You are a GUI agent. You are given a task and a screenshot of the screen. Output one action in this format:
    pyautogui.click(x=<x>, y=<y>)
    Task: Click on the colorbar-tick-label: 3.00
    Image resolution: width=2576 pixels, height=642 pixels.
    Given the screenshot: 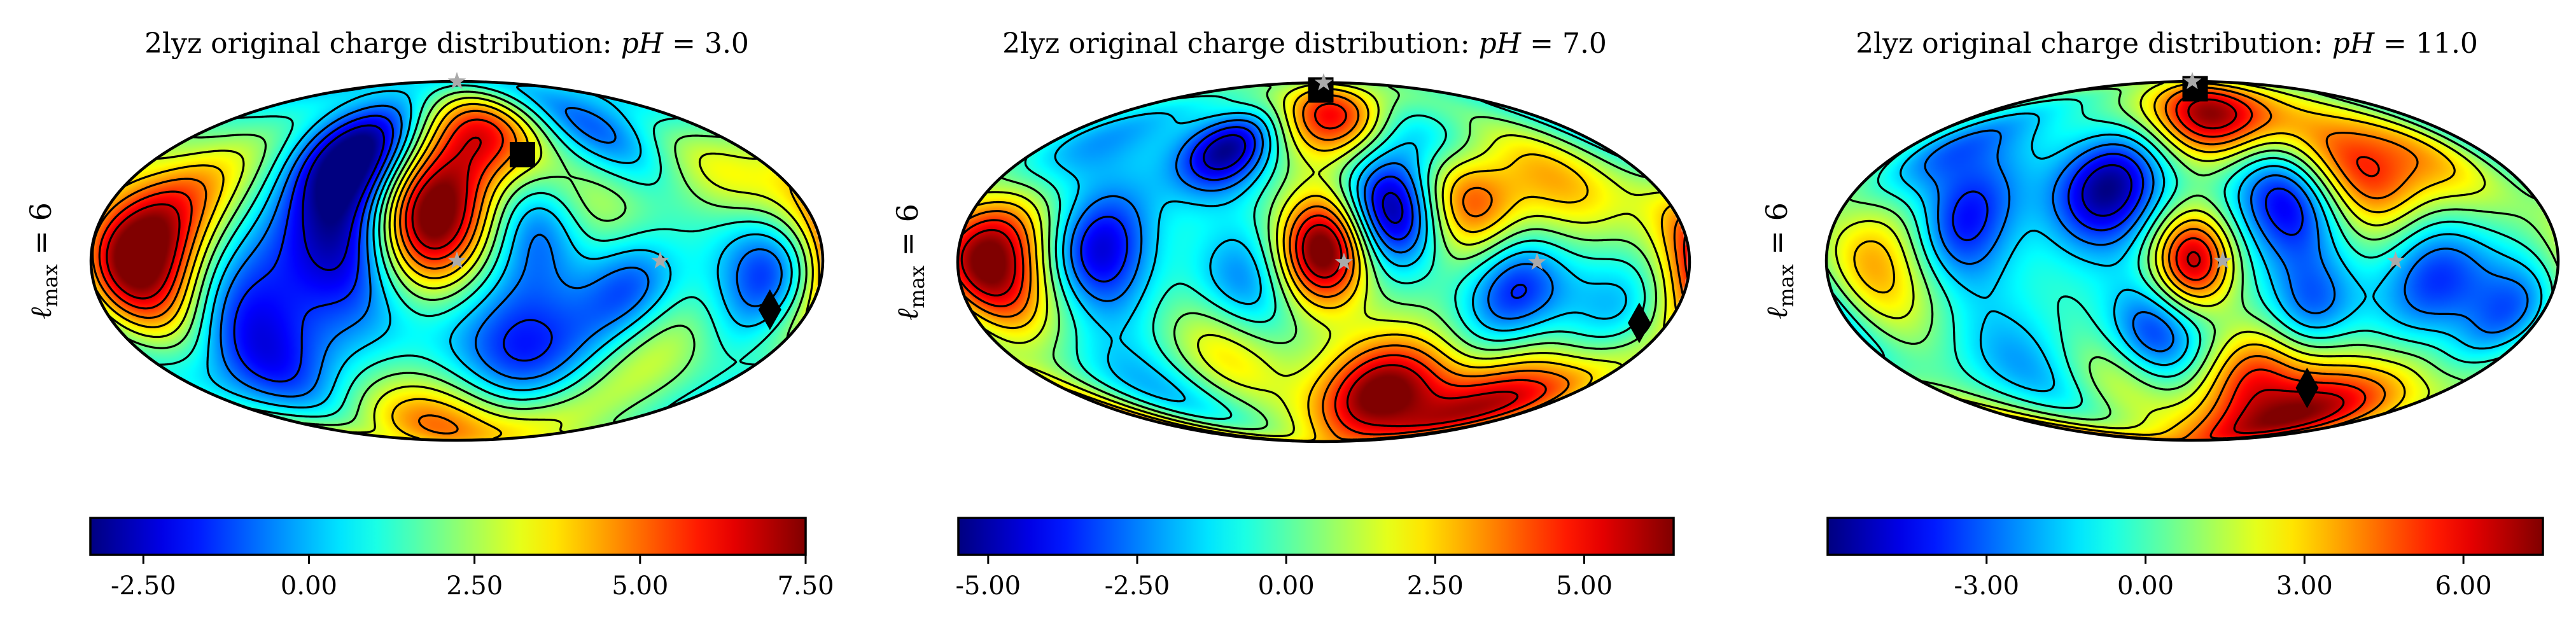 What is the action you would take?
    pyautogui.click(x=2304, y=586)
    